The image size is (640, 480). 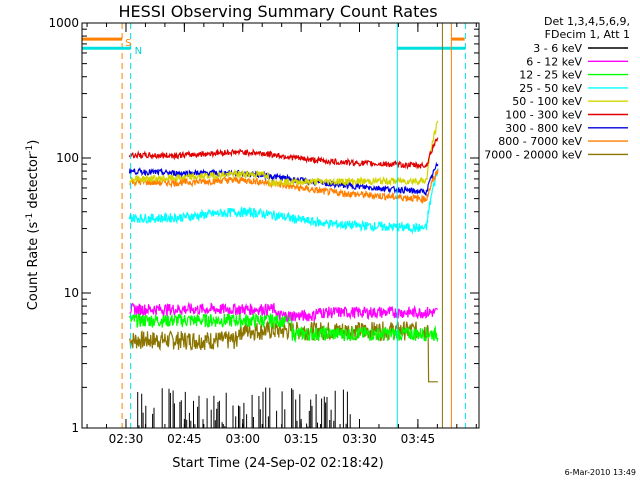 I want to click on series-5-line, so click(x=283, y=153).